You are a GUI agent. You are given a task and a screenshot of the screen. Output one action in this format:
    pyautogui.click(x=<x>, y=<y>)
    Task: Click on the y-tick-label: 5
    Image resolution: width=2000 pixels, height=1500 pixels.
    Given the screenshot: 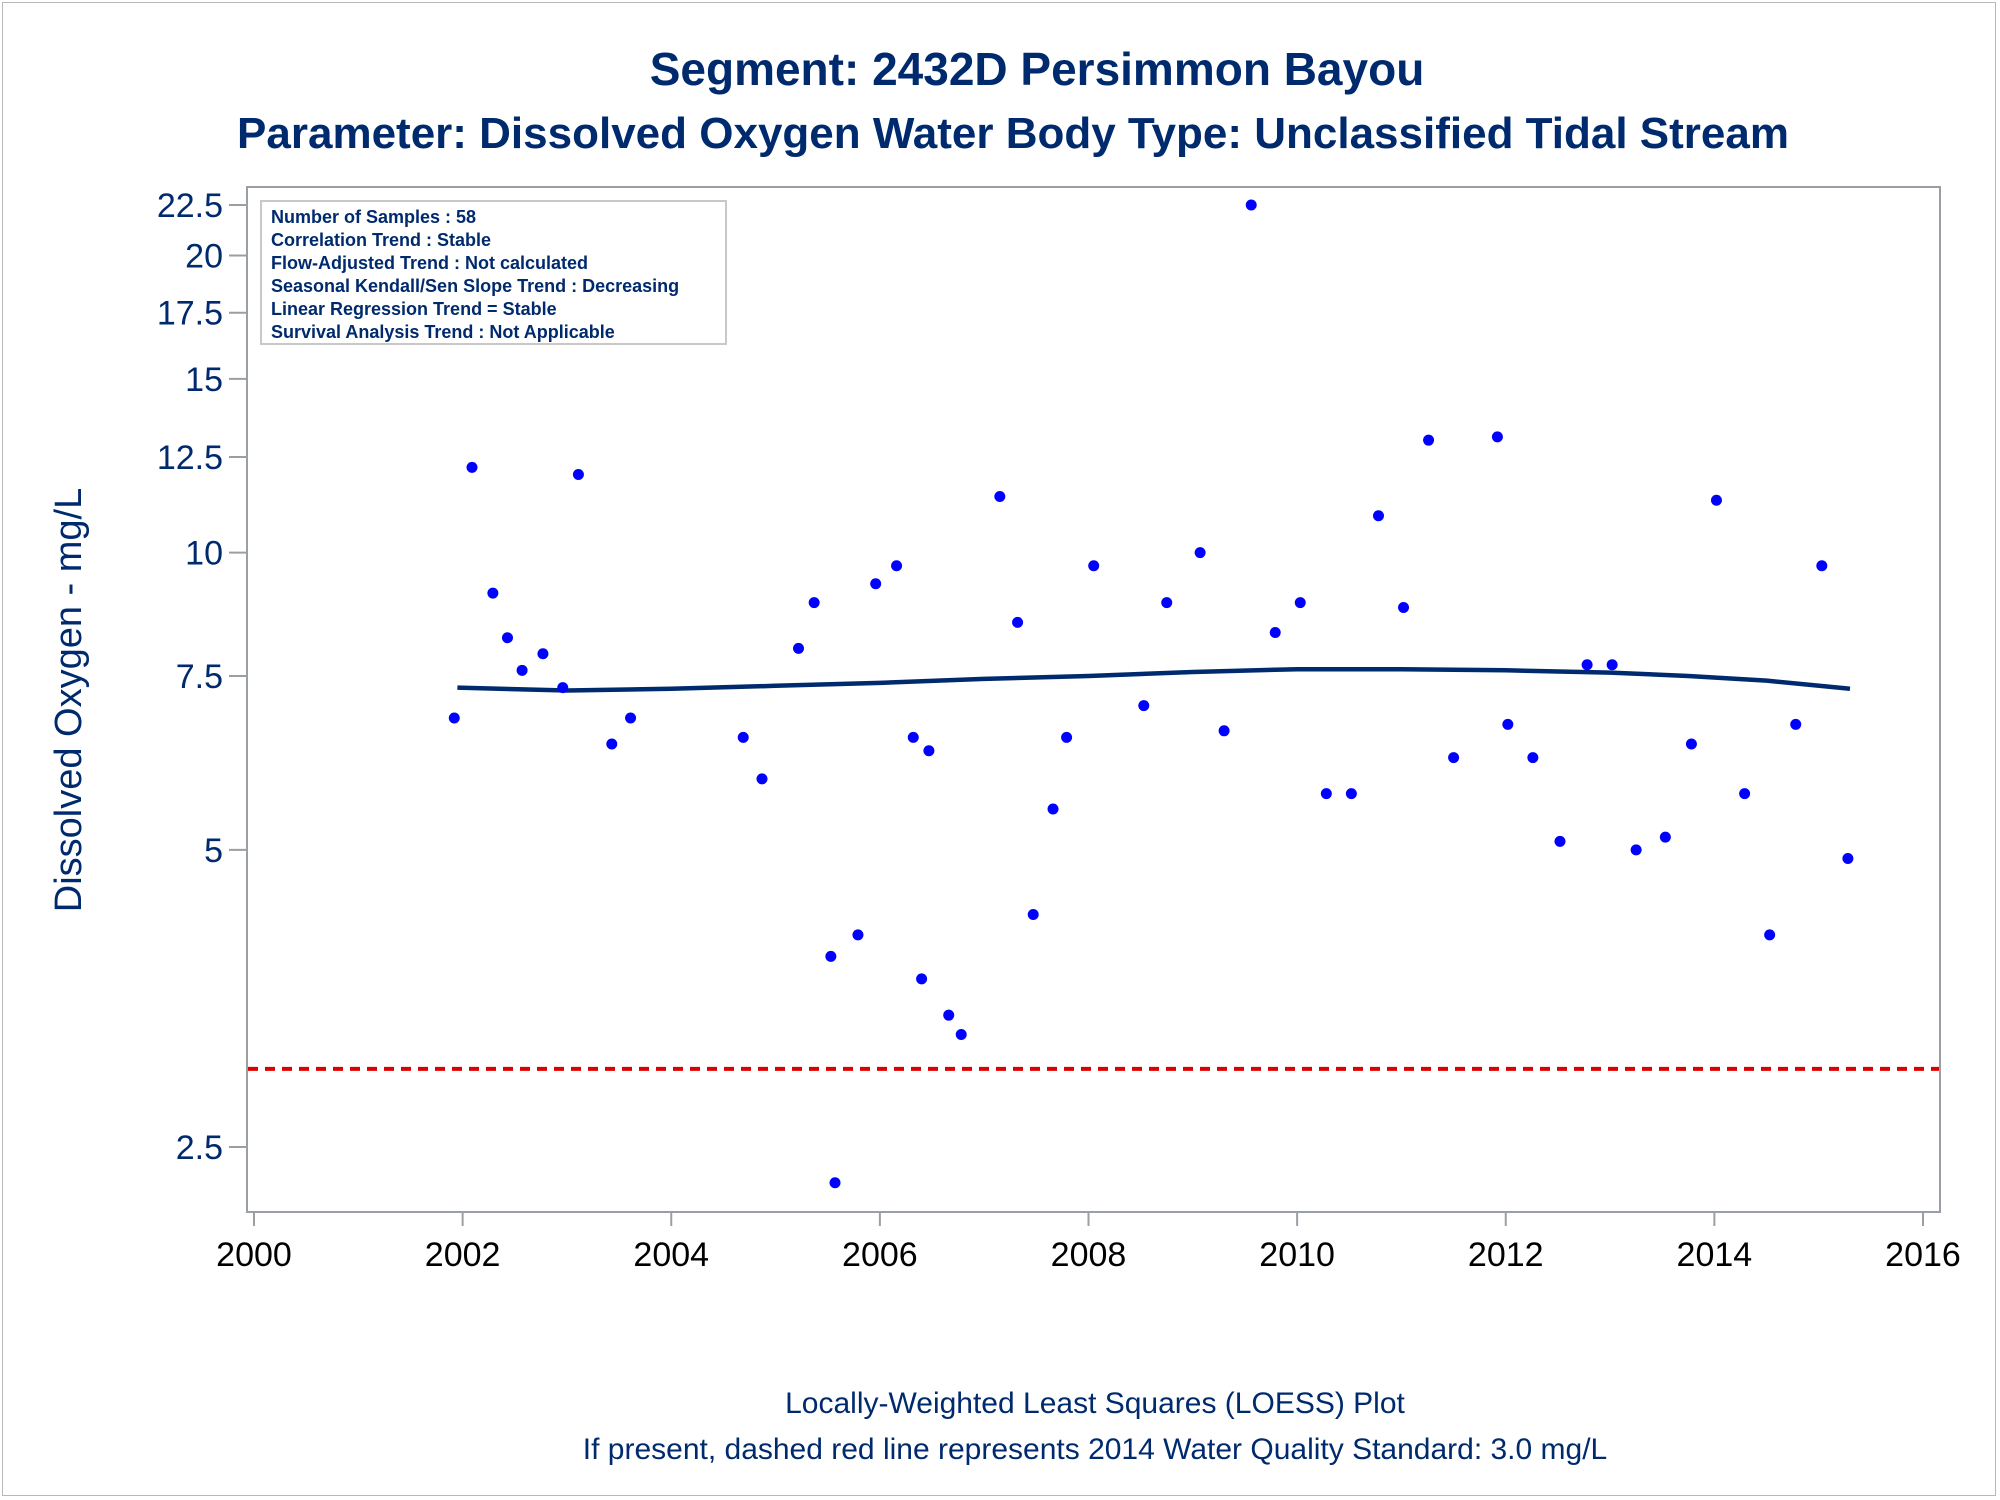 What is the action you would take?
    pyautogui.click(x=213, y=851)
    